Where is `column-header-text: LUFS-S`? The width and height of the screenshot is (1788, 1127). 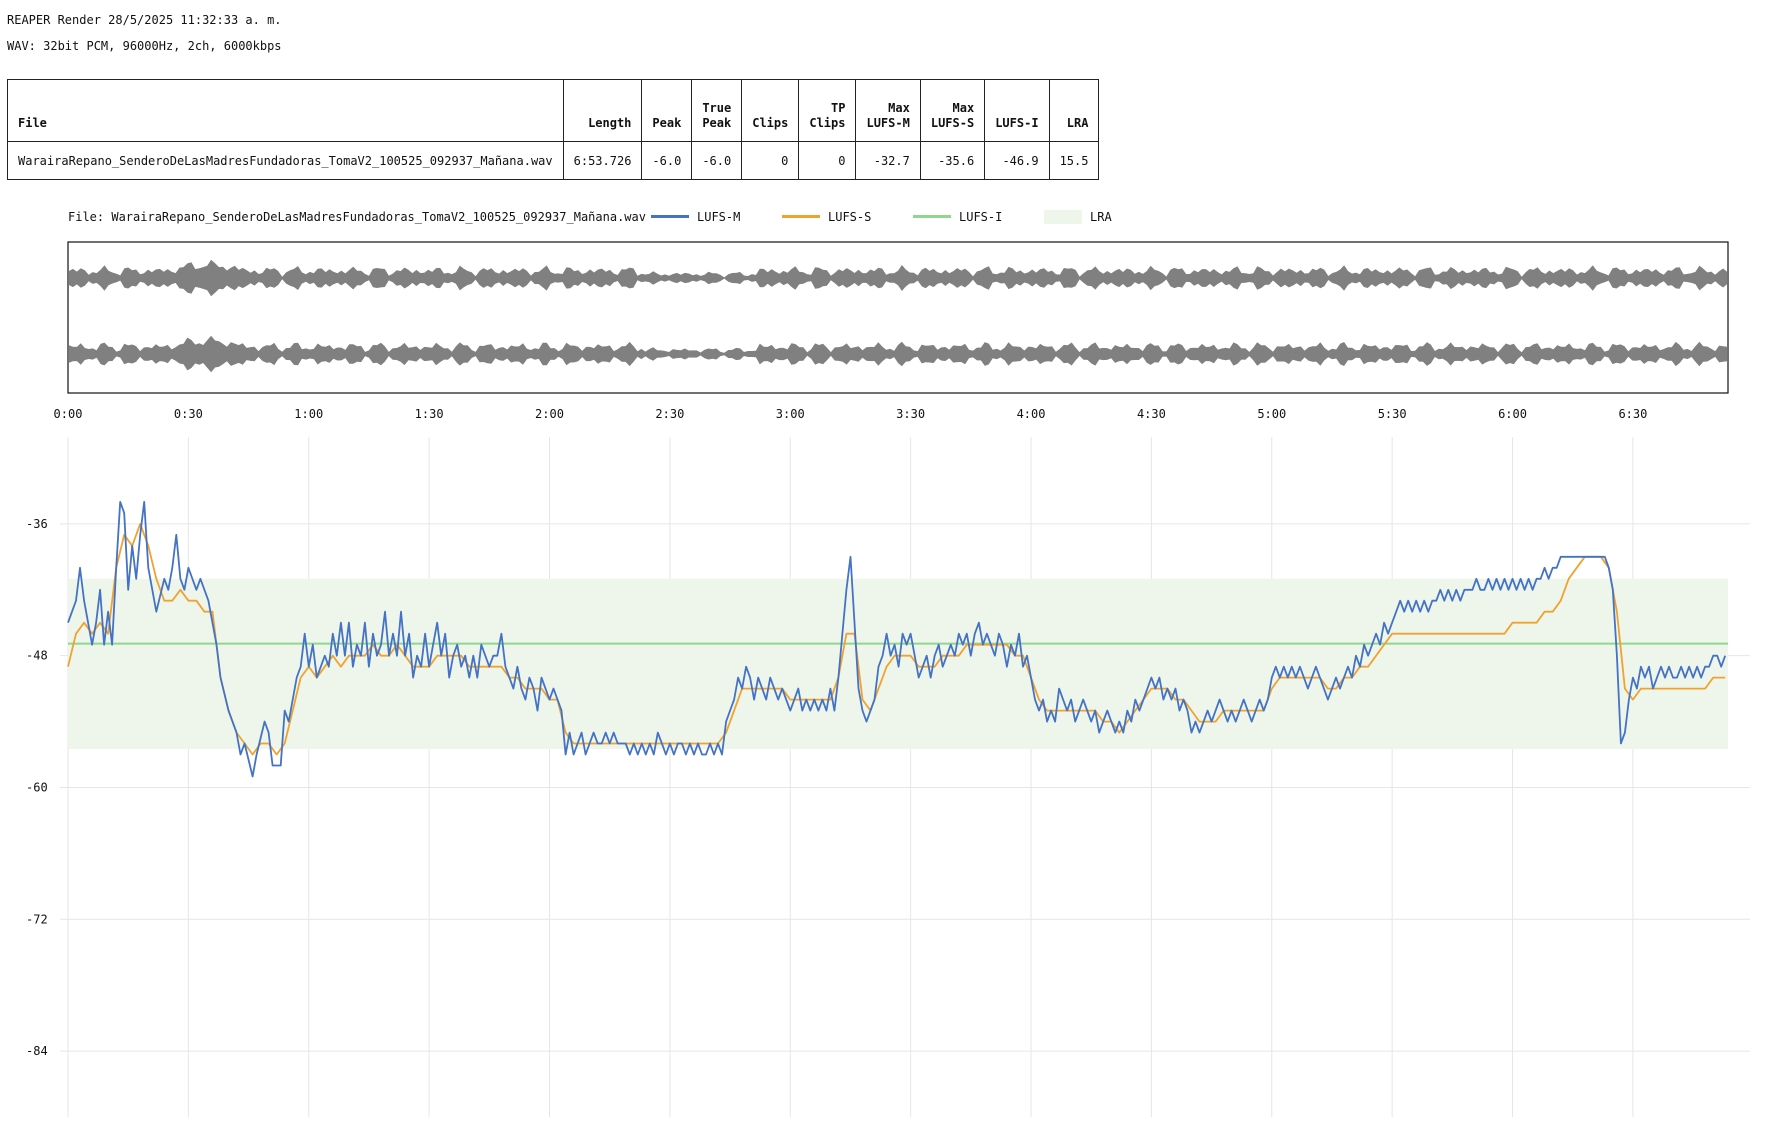
column-header-text: LUFS-S is located at coordinates (952, 123).